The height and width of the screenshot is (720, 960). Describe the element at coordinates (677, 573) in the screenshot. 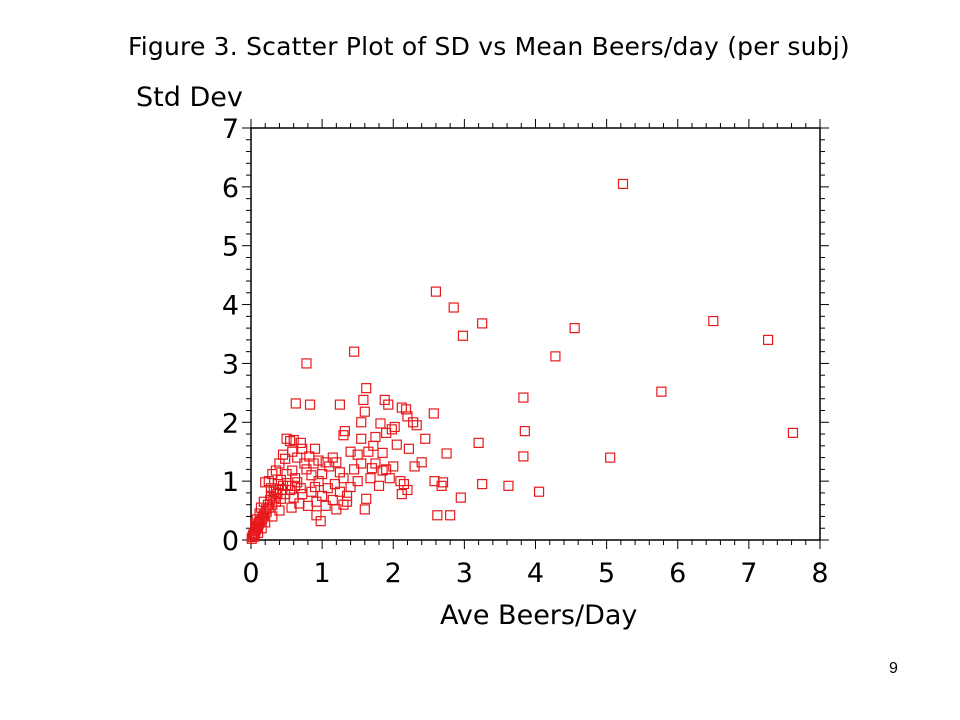

I see `x-tick-label: 6` at that location.